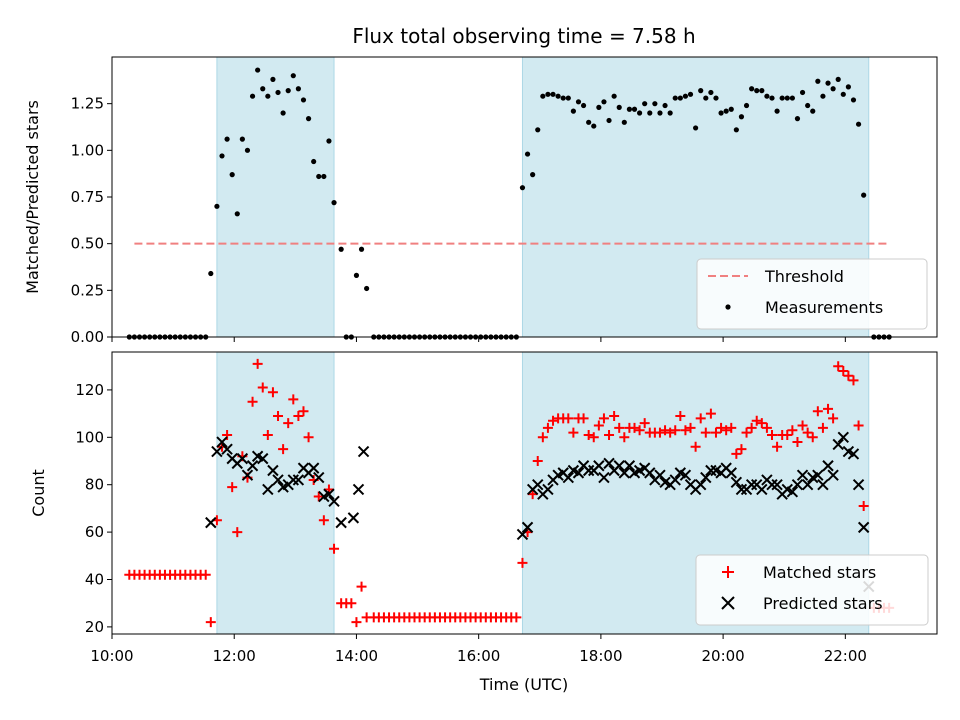  What do you see at coordinates (87, 104) in the screenshot?
I see `y-tick-label: 1.25` at bounding box center [87, 104].